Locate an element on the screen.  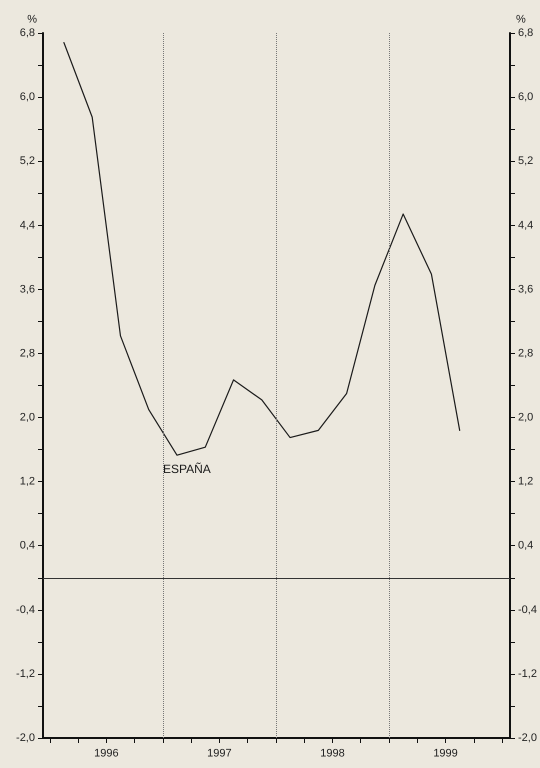
y-tick-label: 2,0 is located at coordinates (27, 418).